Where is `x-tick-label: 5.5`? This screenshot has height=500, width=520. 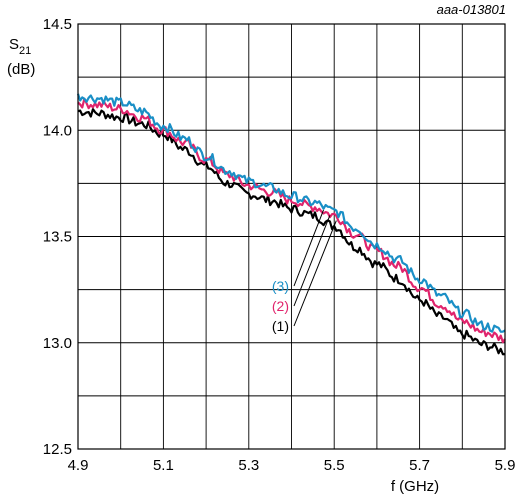
x-tick-label: 5.5 is located at coordinates (334, 465).